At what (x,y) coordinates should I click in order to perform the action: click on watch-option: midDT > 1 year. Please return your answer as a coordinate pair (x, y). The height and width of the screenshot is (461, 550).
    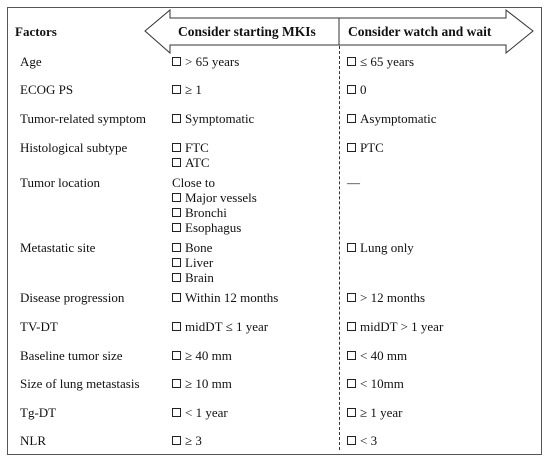
    Looking at the image, I should click on (395, 326).